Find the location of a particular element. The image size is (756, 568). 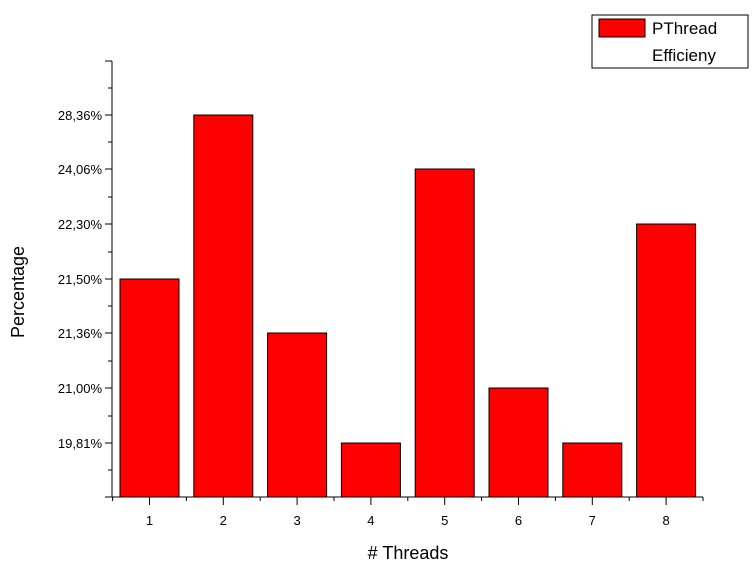

x-tick-label: 1 is located at coordinates (149, 520).